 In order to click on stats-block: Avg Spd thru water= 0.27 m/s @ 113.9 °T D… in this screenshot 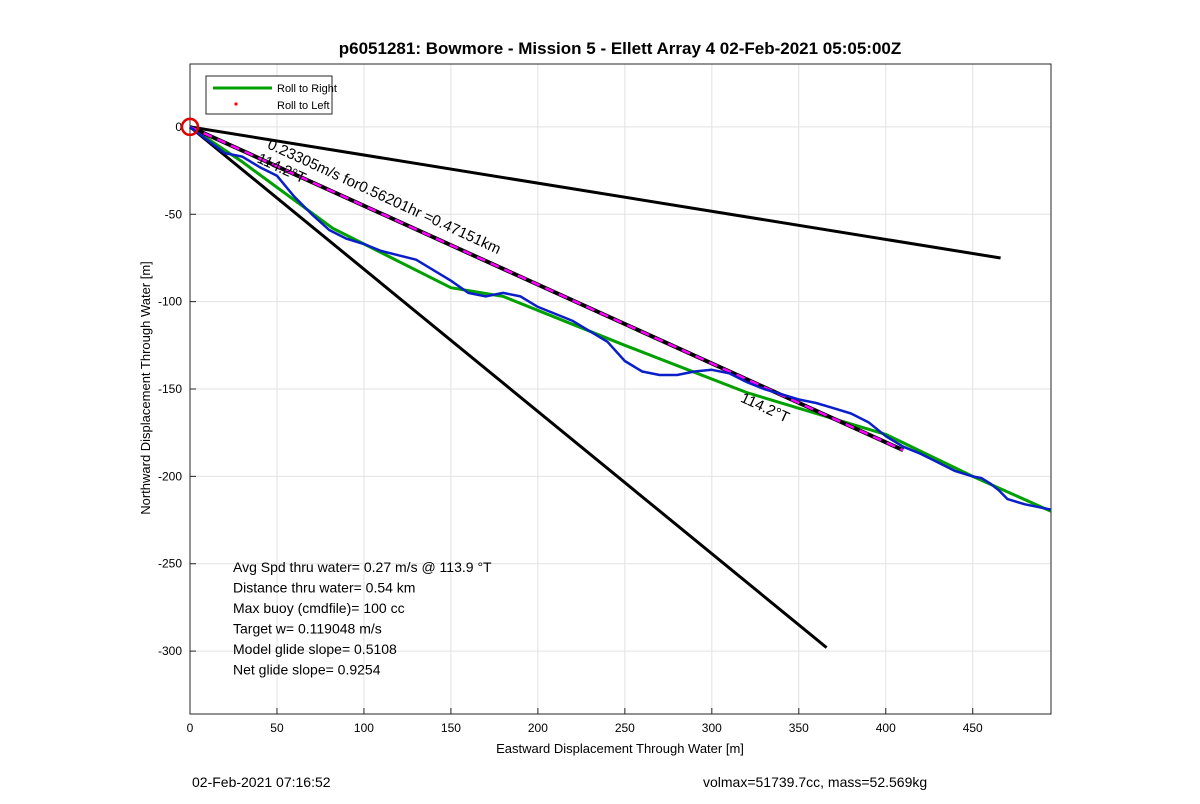, I will do `click(362, 618)`.